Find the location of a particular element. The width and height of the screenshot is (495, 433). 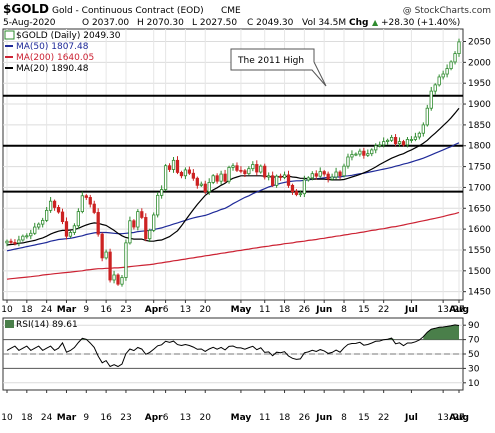

date-axis-bottom-label: 20 is located at coordinates (459, 418).